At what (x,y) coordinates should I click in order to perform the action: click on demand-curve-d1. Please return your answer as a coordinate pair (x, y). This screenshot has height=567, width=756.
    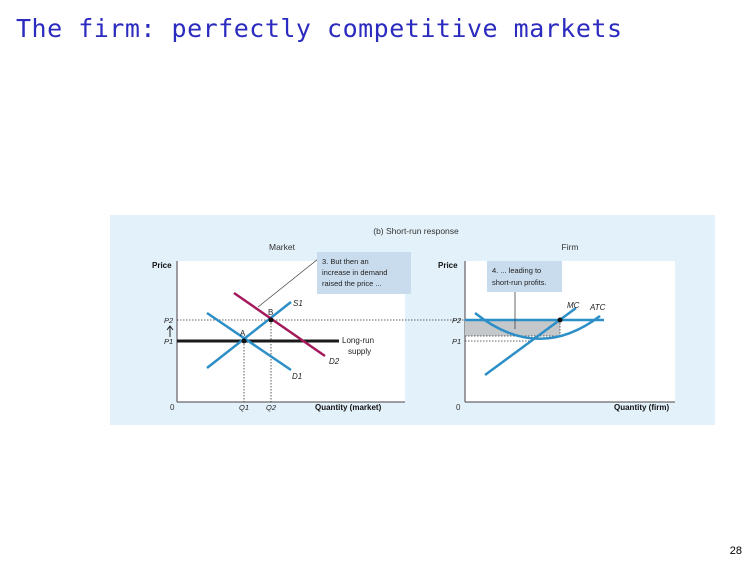
    Looking at the image, I should click on (249, 341).